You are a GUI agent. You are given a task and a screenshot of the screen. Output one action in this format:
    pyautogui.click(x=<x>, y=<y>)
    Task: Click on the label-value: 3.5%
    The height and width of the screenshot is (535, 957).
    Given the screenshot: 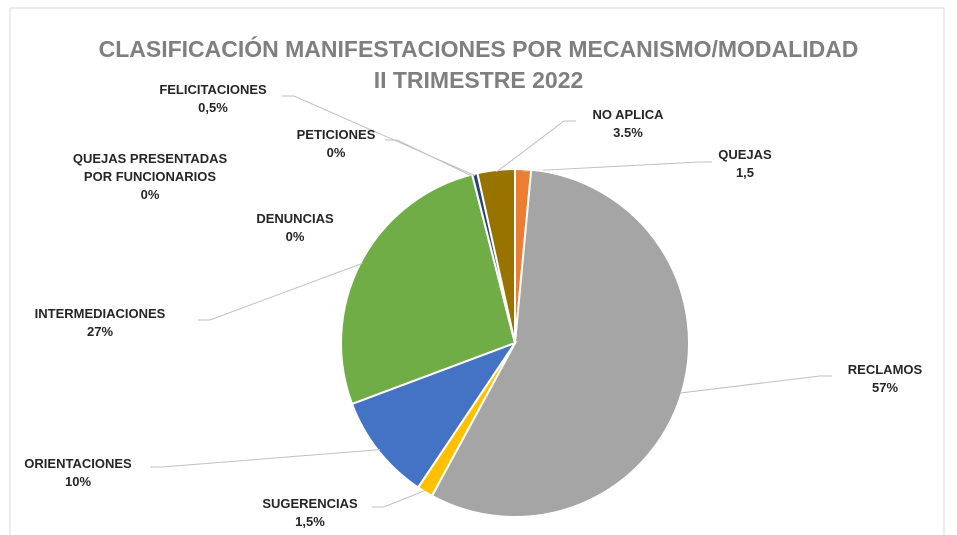 What is the action you would take?
    pyautogui.click(x=628, y=132)
    